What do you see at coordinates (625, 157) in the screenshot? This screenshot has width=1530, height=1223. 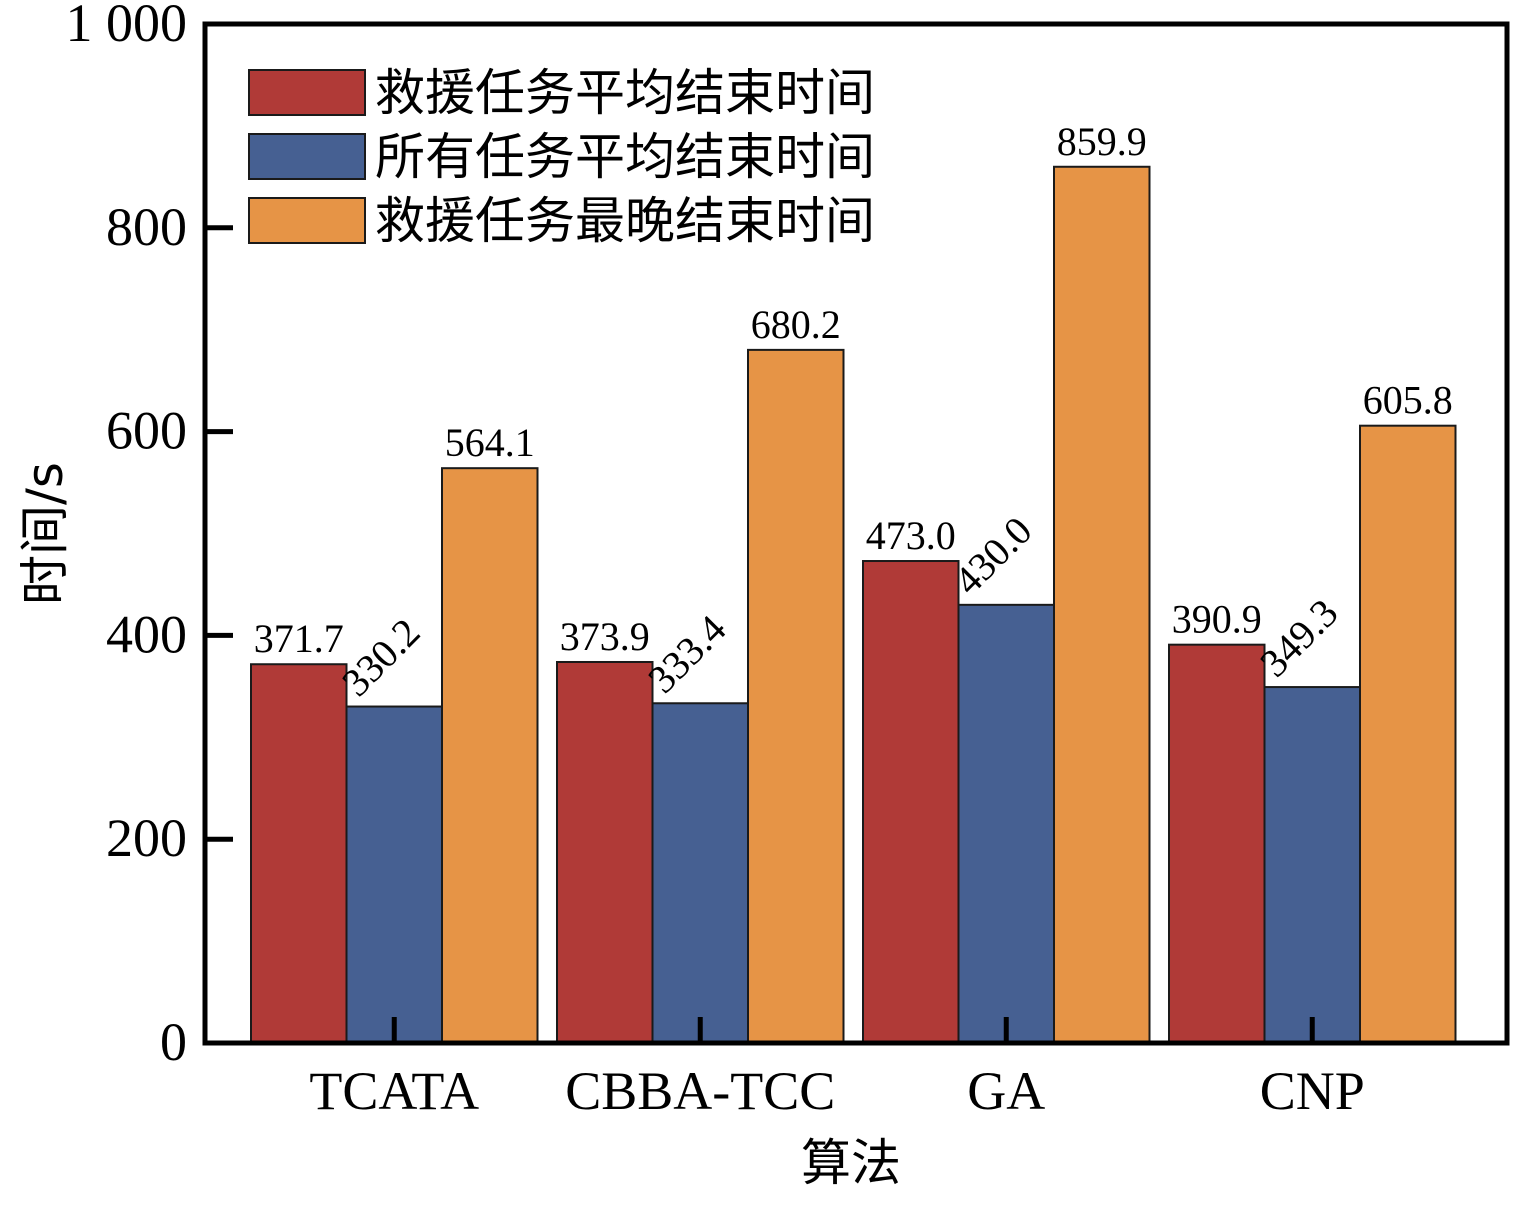 I see `legend-label: 所有任务平均结束时间` at bounding box center [625, 157].